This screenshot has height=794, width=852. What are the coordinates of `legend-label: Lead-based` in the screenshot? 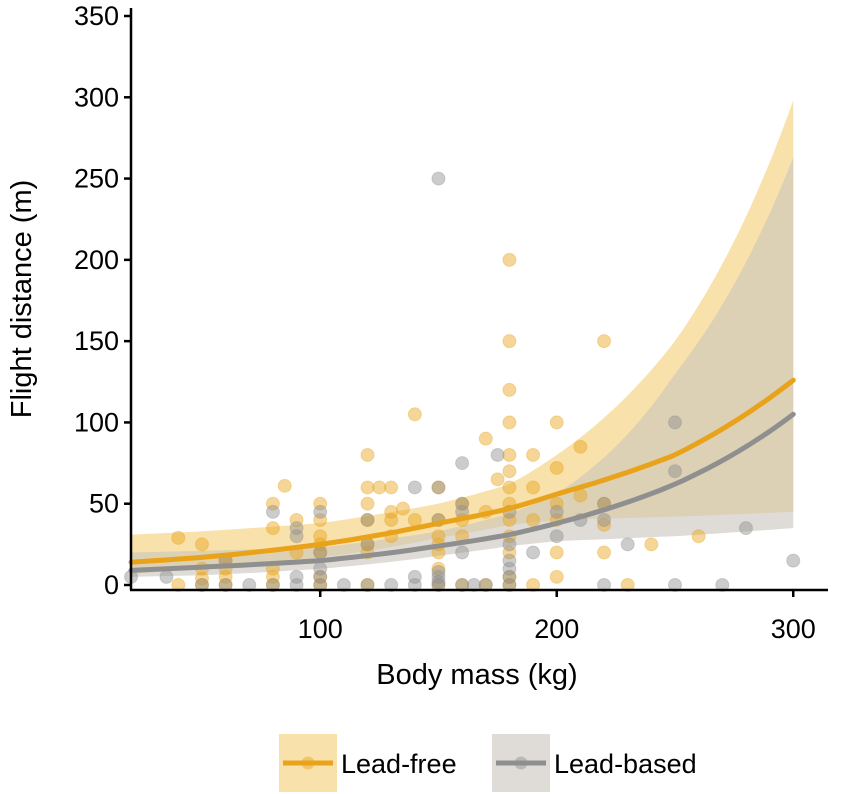 It's located at (625, 764).